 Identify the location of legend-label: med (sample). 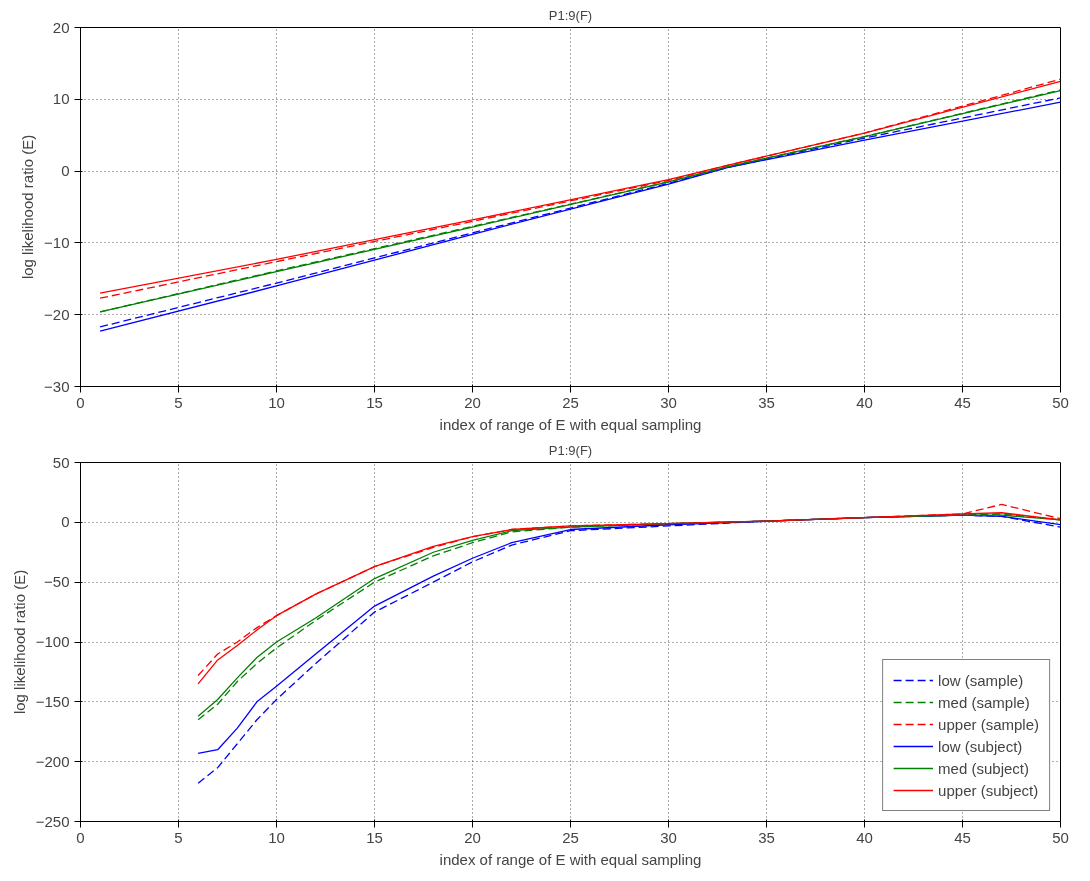
(984, 702).